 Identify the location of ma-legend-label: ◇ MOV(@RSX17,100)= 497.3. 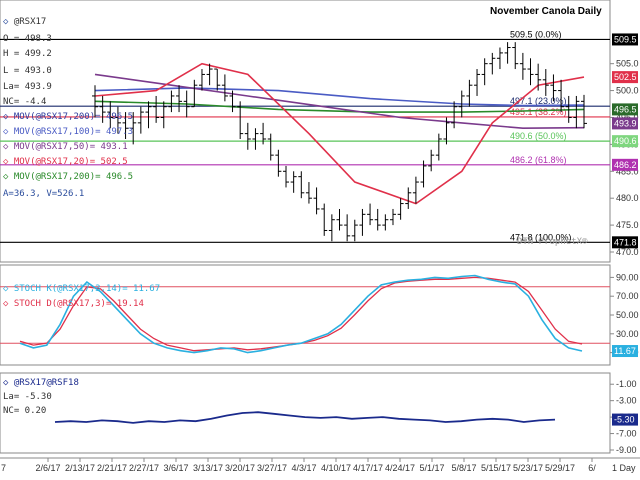
(68, 132).